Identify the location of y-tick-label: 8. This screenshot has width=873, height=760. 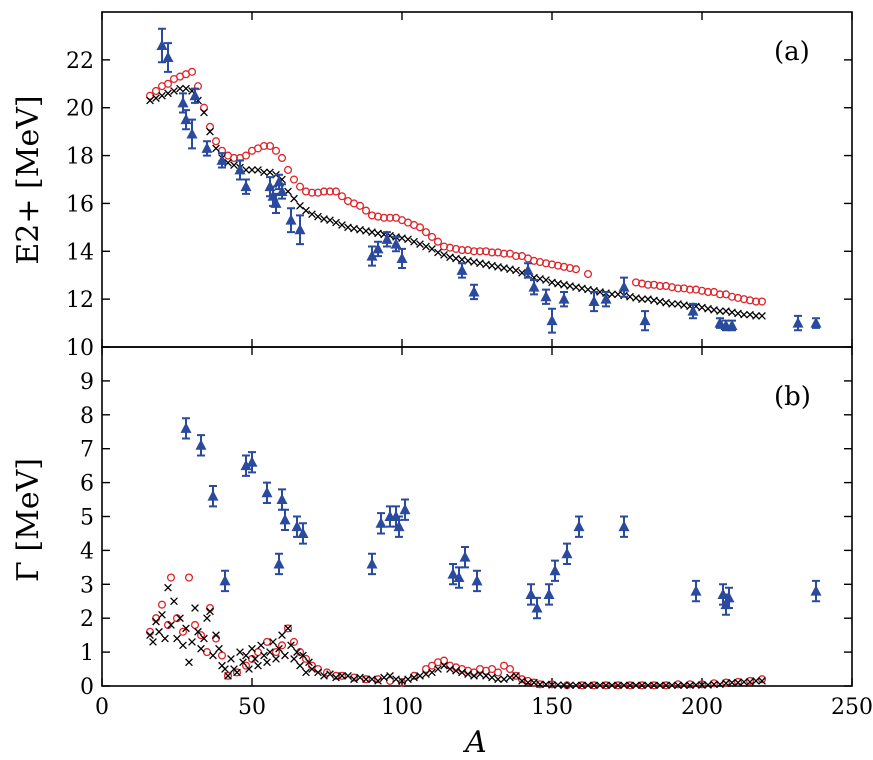
(87, 416).